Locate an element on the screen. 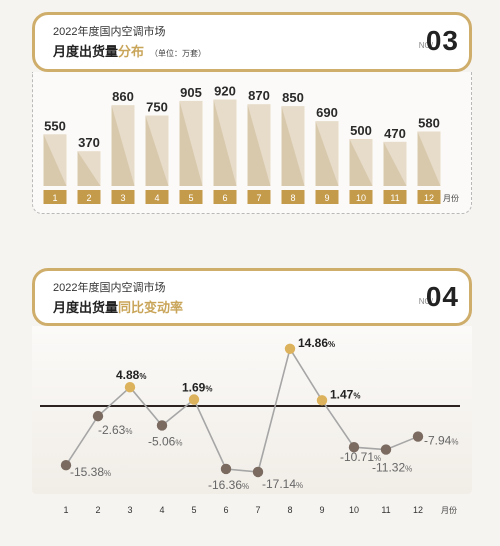 The height and width of the screenshot is (546, 500). category-label: 8 is located at coordinates (292, 198).